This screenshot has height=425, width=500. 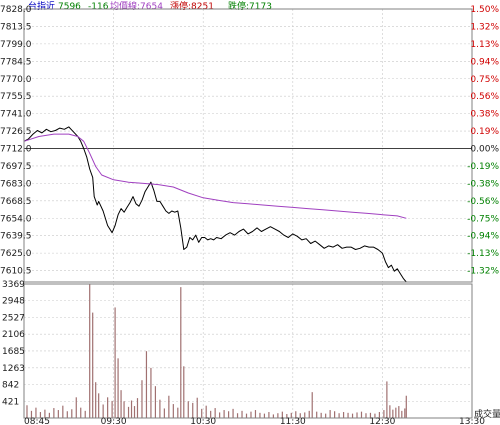 What do you see at coordinates (16, 237) in the screenshot?
I see `price-tick-label: 7639.5` at bounding box center [16, 237].